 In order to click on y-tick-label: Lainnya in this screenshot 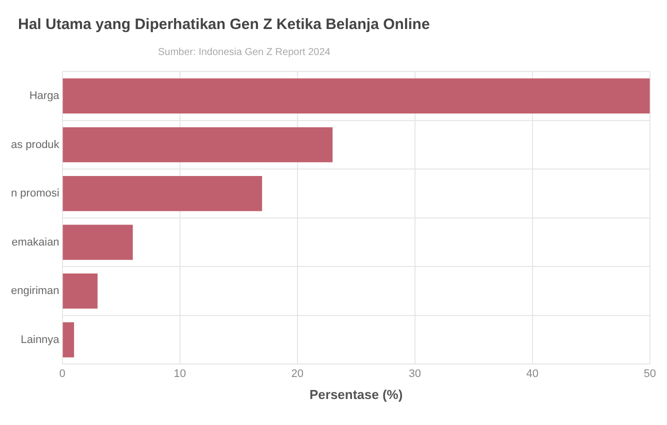, I will do `click(40, 340)`.